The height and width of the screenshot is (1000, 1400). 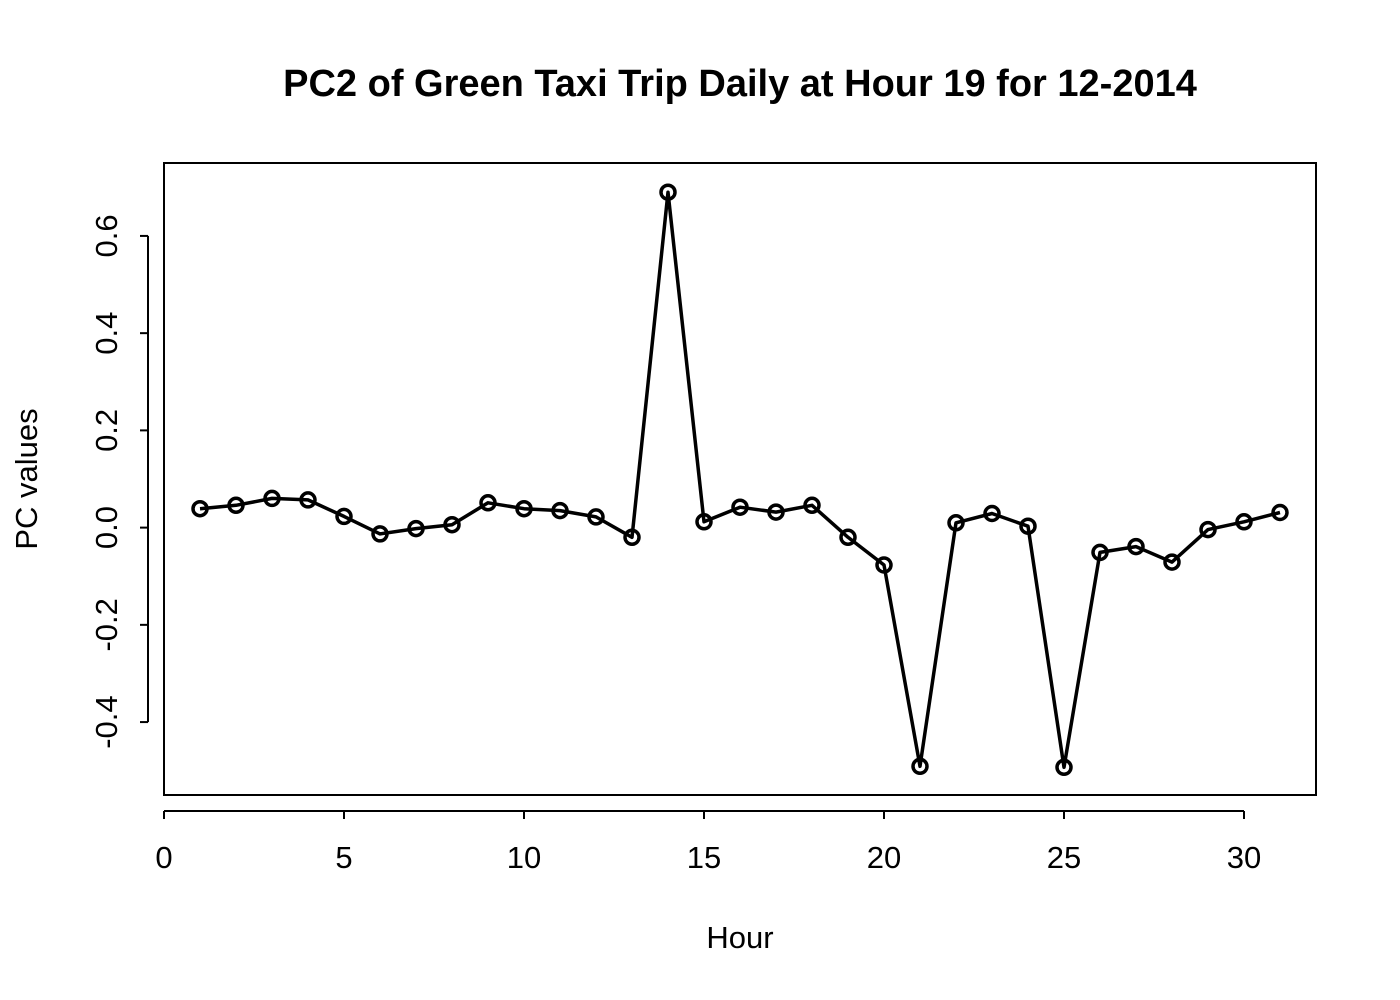 What do you see at coordinates (106, 235) in the screenshot?
I see `y-tick-label: 0.6` at bounding box center [106, 235].